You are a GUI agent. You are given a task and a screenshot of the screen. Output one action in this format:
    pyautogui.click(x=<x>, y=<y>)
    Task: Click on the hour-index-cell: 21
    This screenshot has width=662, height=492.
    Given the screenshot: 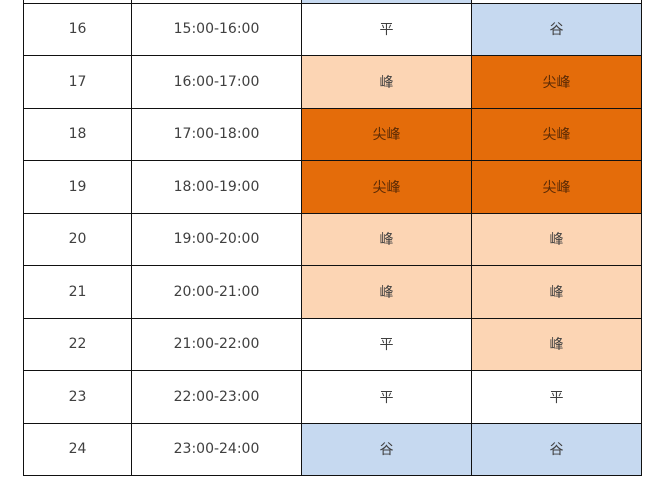 What is the action you would take?
    pyautogui.click(x=77, y=292)
    